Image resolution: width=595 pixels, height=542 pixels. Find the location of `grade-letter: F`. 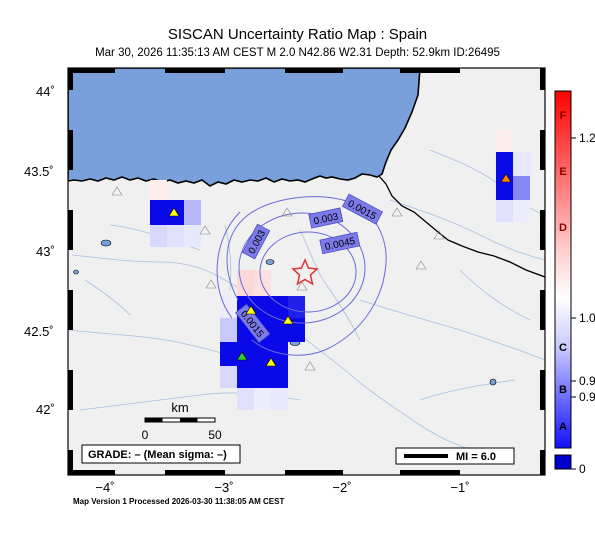

grade-letter: F is located at coordinates (563, 116).